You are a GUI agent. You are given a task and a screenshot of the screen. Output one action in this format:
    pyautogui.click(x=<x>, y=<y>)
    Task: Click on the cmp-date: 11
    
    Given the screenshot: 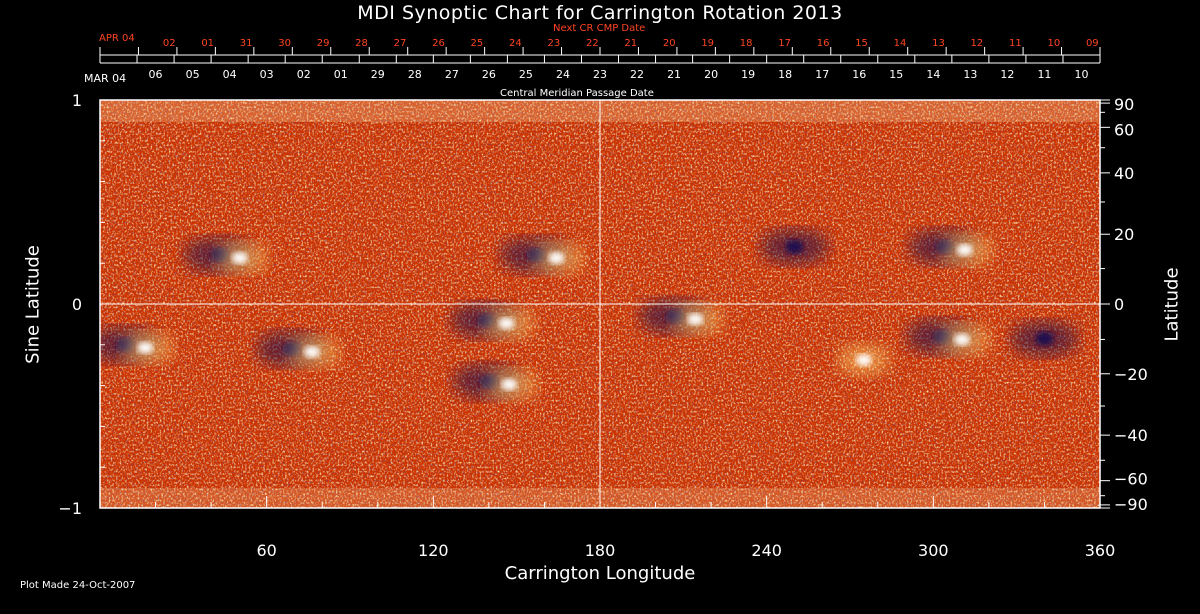 What is the action you would take?
    pyautogui.click(x=1044, y=74)
    